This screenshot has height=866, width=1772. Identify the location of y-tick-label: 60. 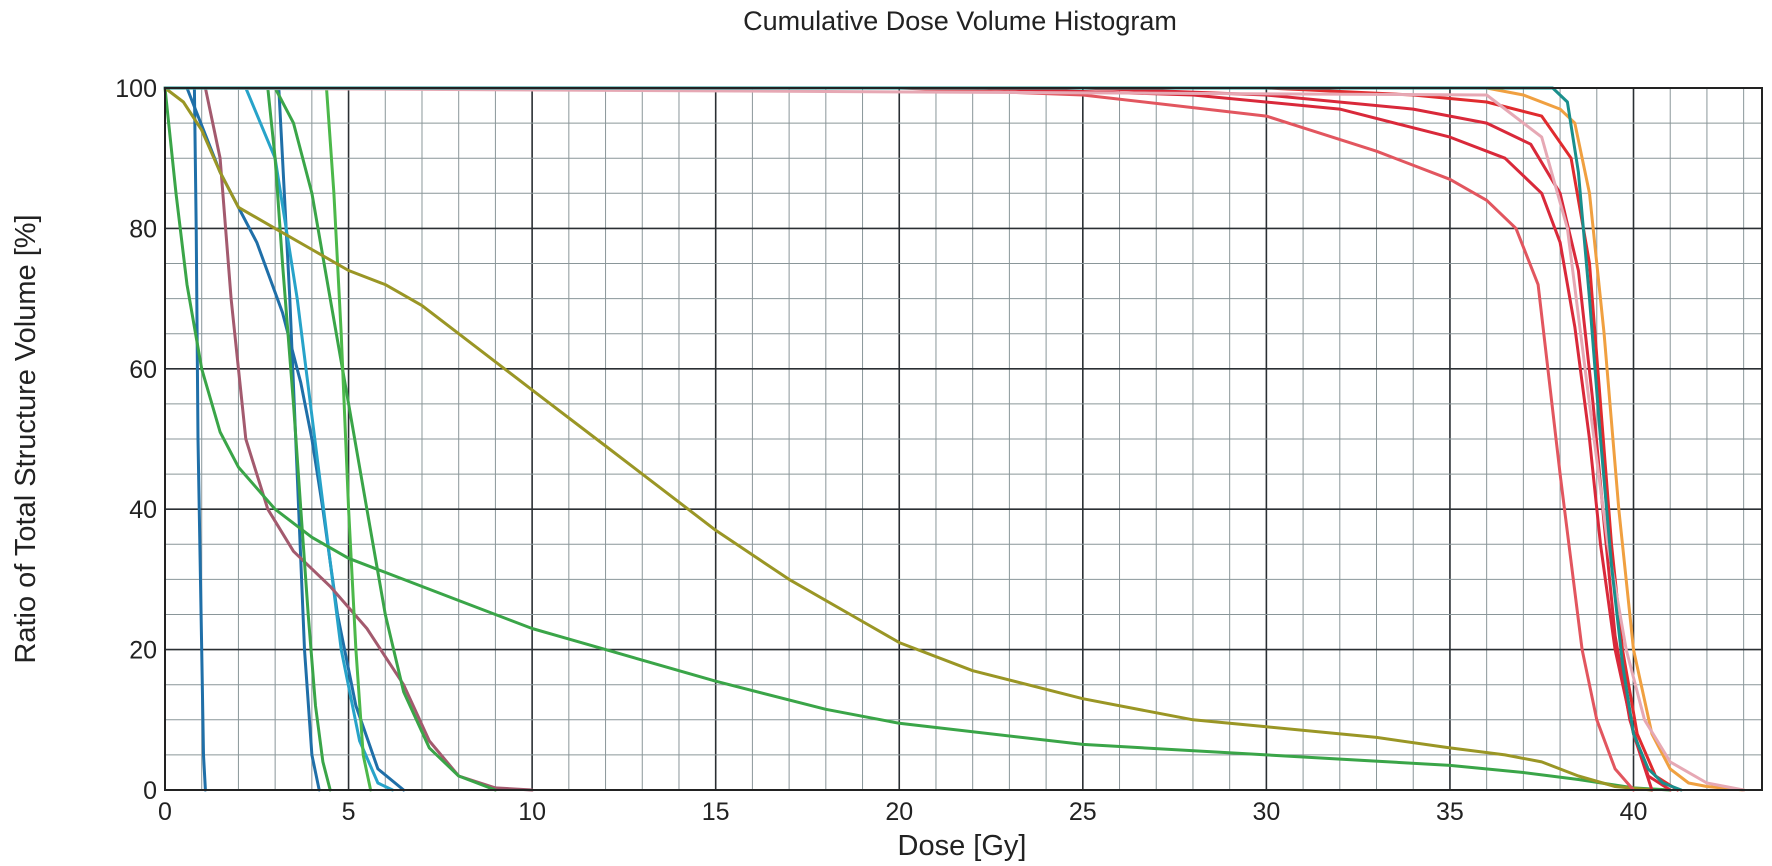
(143, 370).